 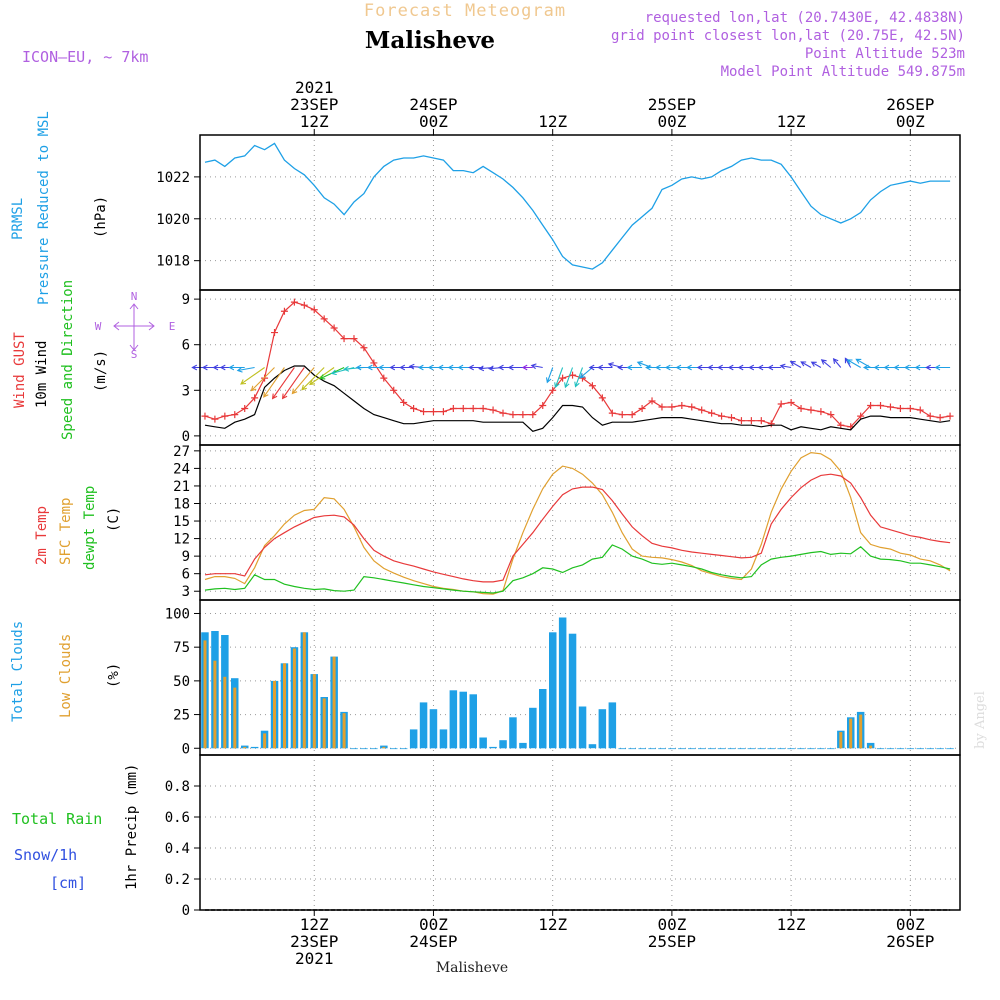 I want to click on time-label: 00Z, so click(x=433, y=924).